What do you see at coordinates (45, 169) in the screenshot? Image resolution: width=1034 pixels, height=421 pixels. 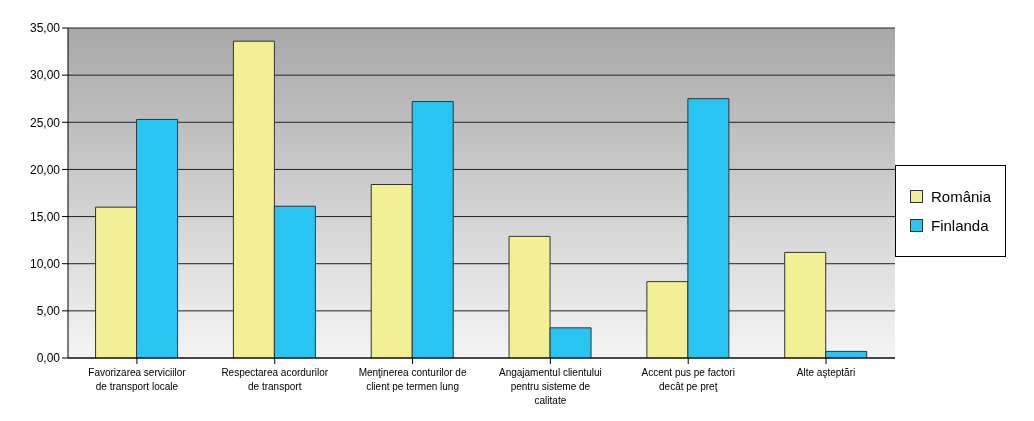 I see `y-tick-label: 20,00` at bounding box center [45, 169].